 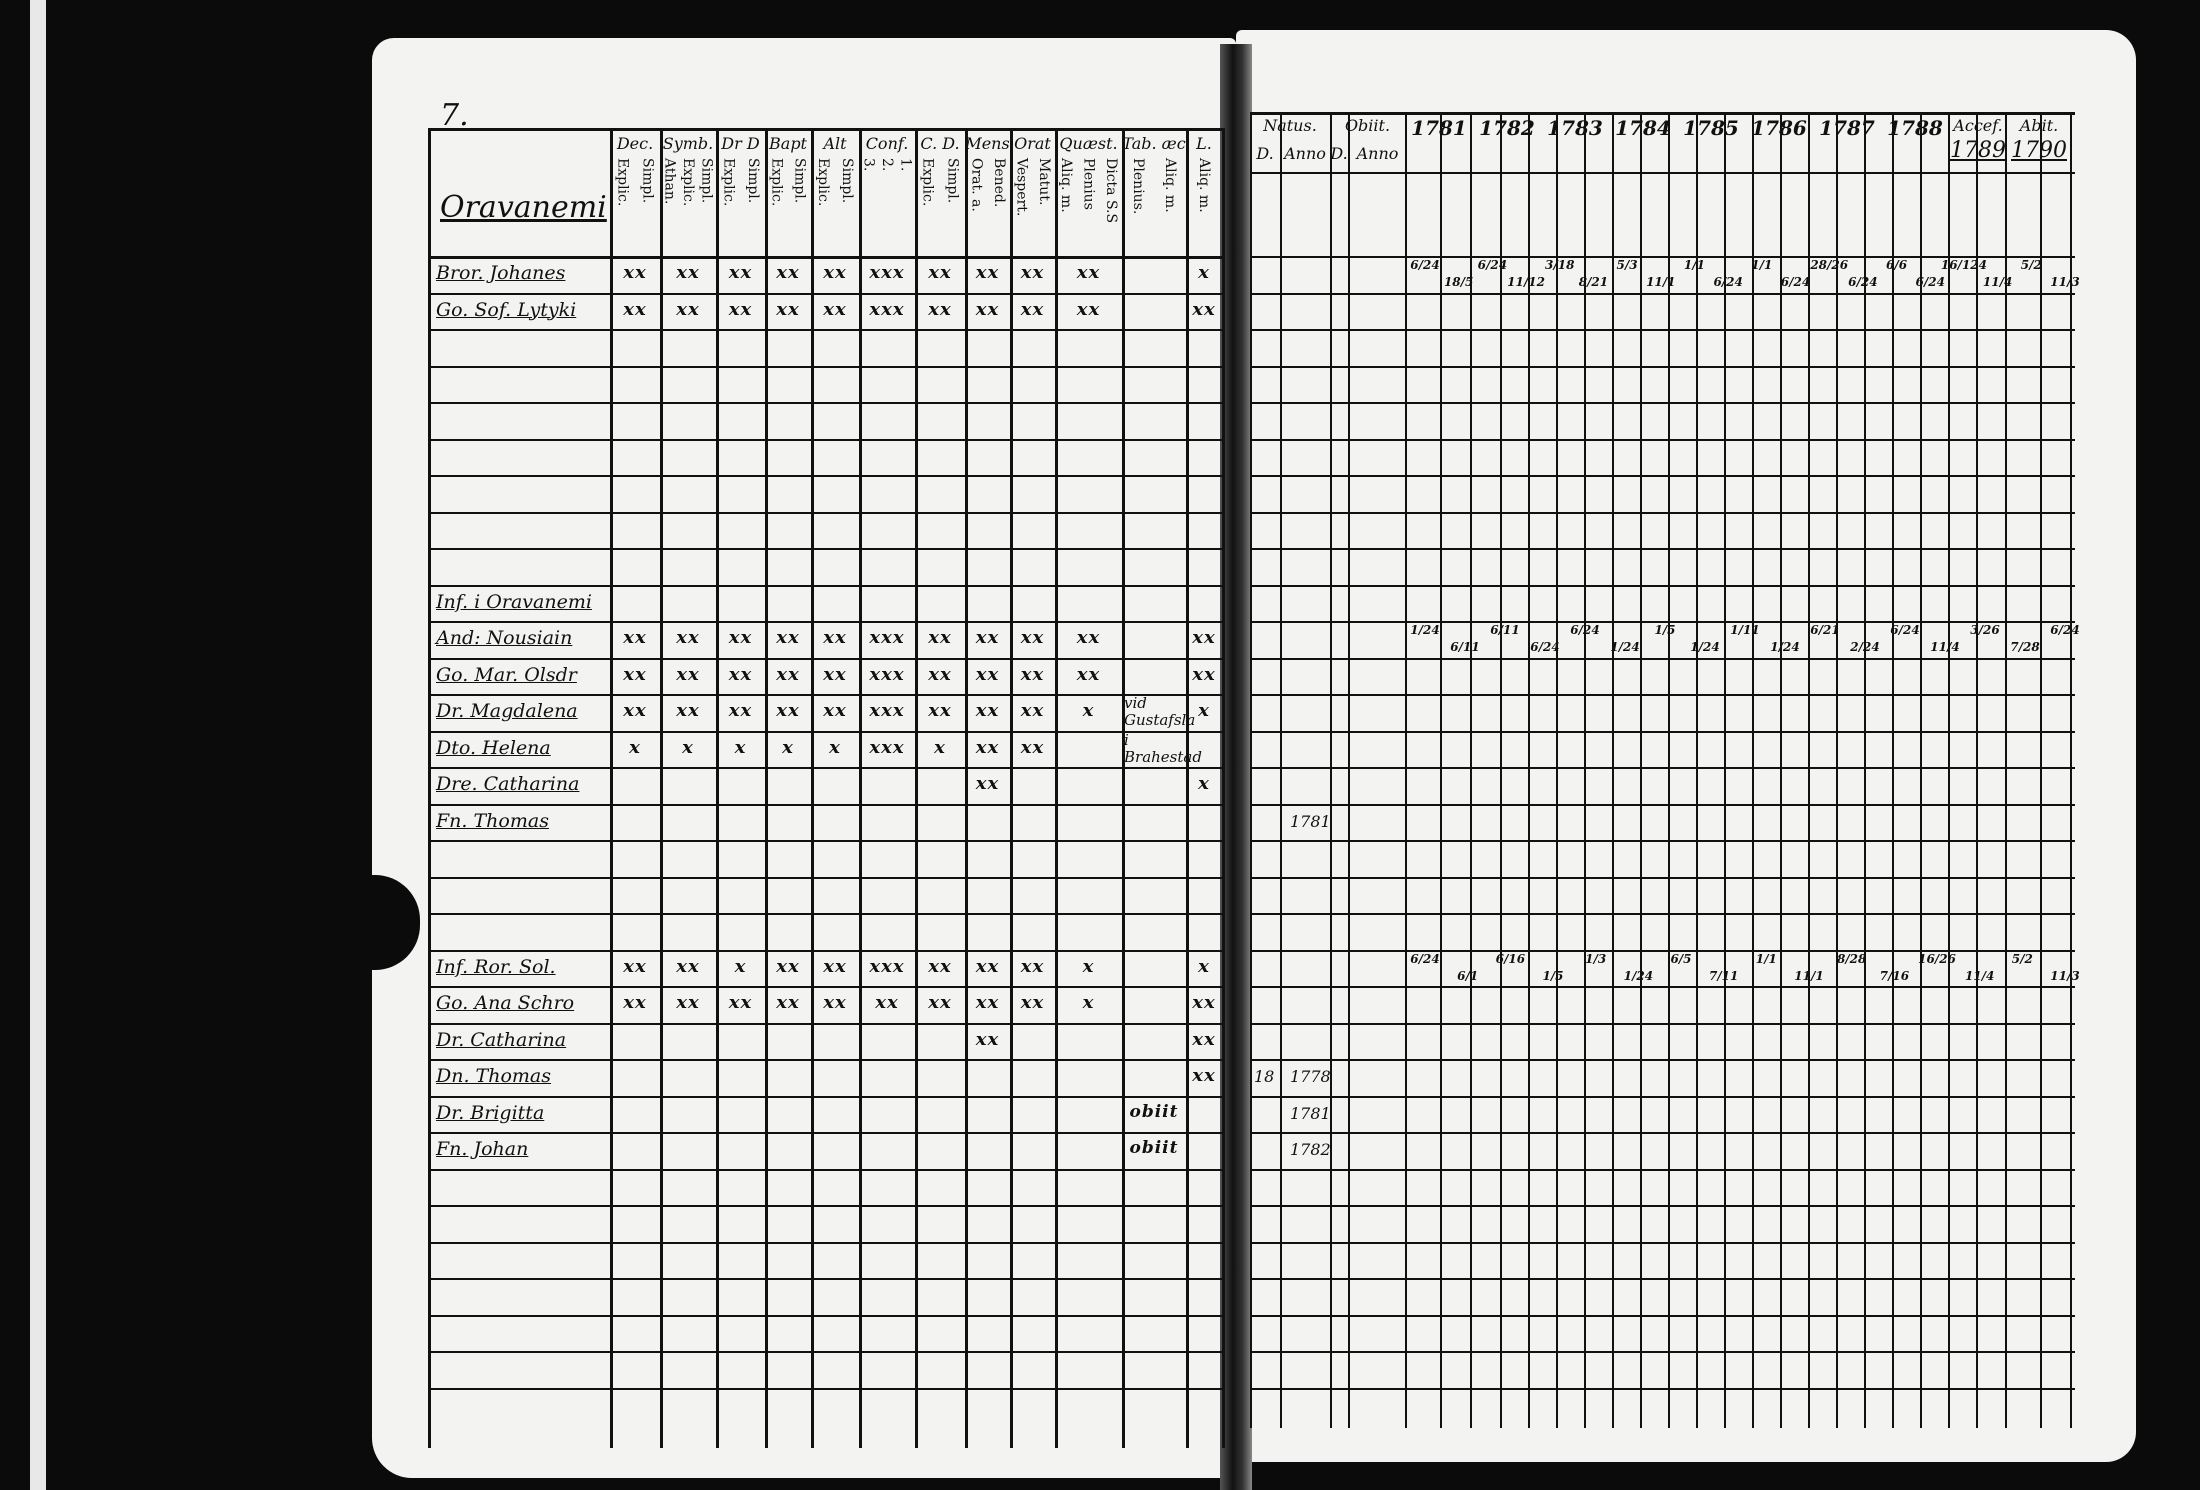 I want to click on person-name: Bror. Johanes, so click(x=501, y=273).